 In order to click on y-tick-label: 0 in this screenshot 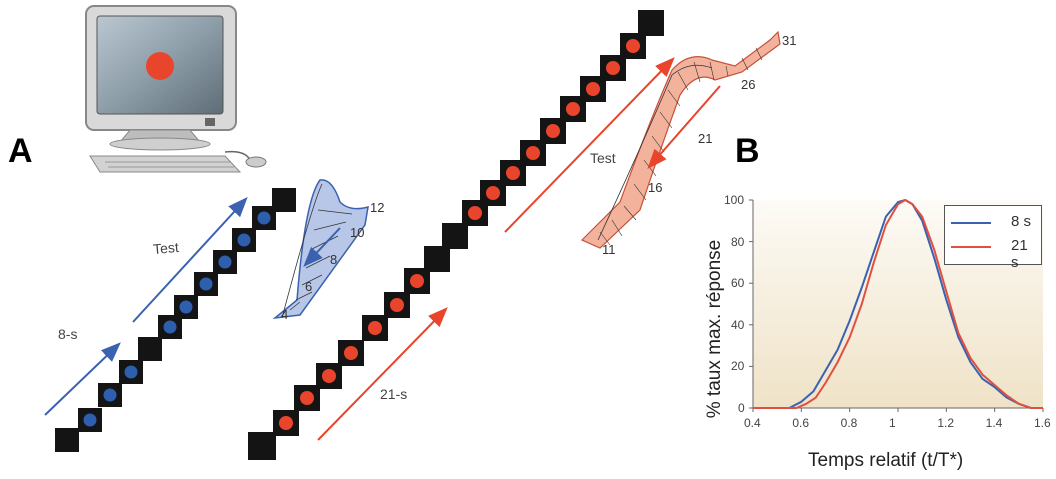, I will do `click(741, 408)`.